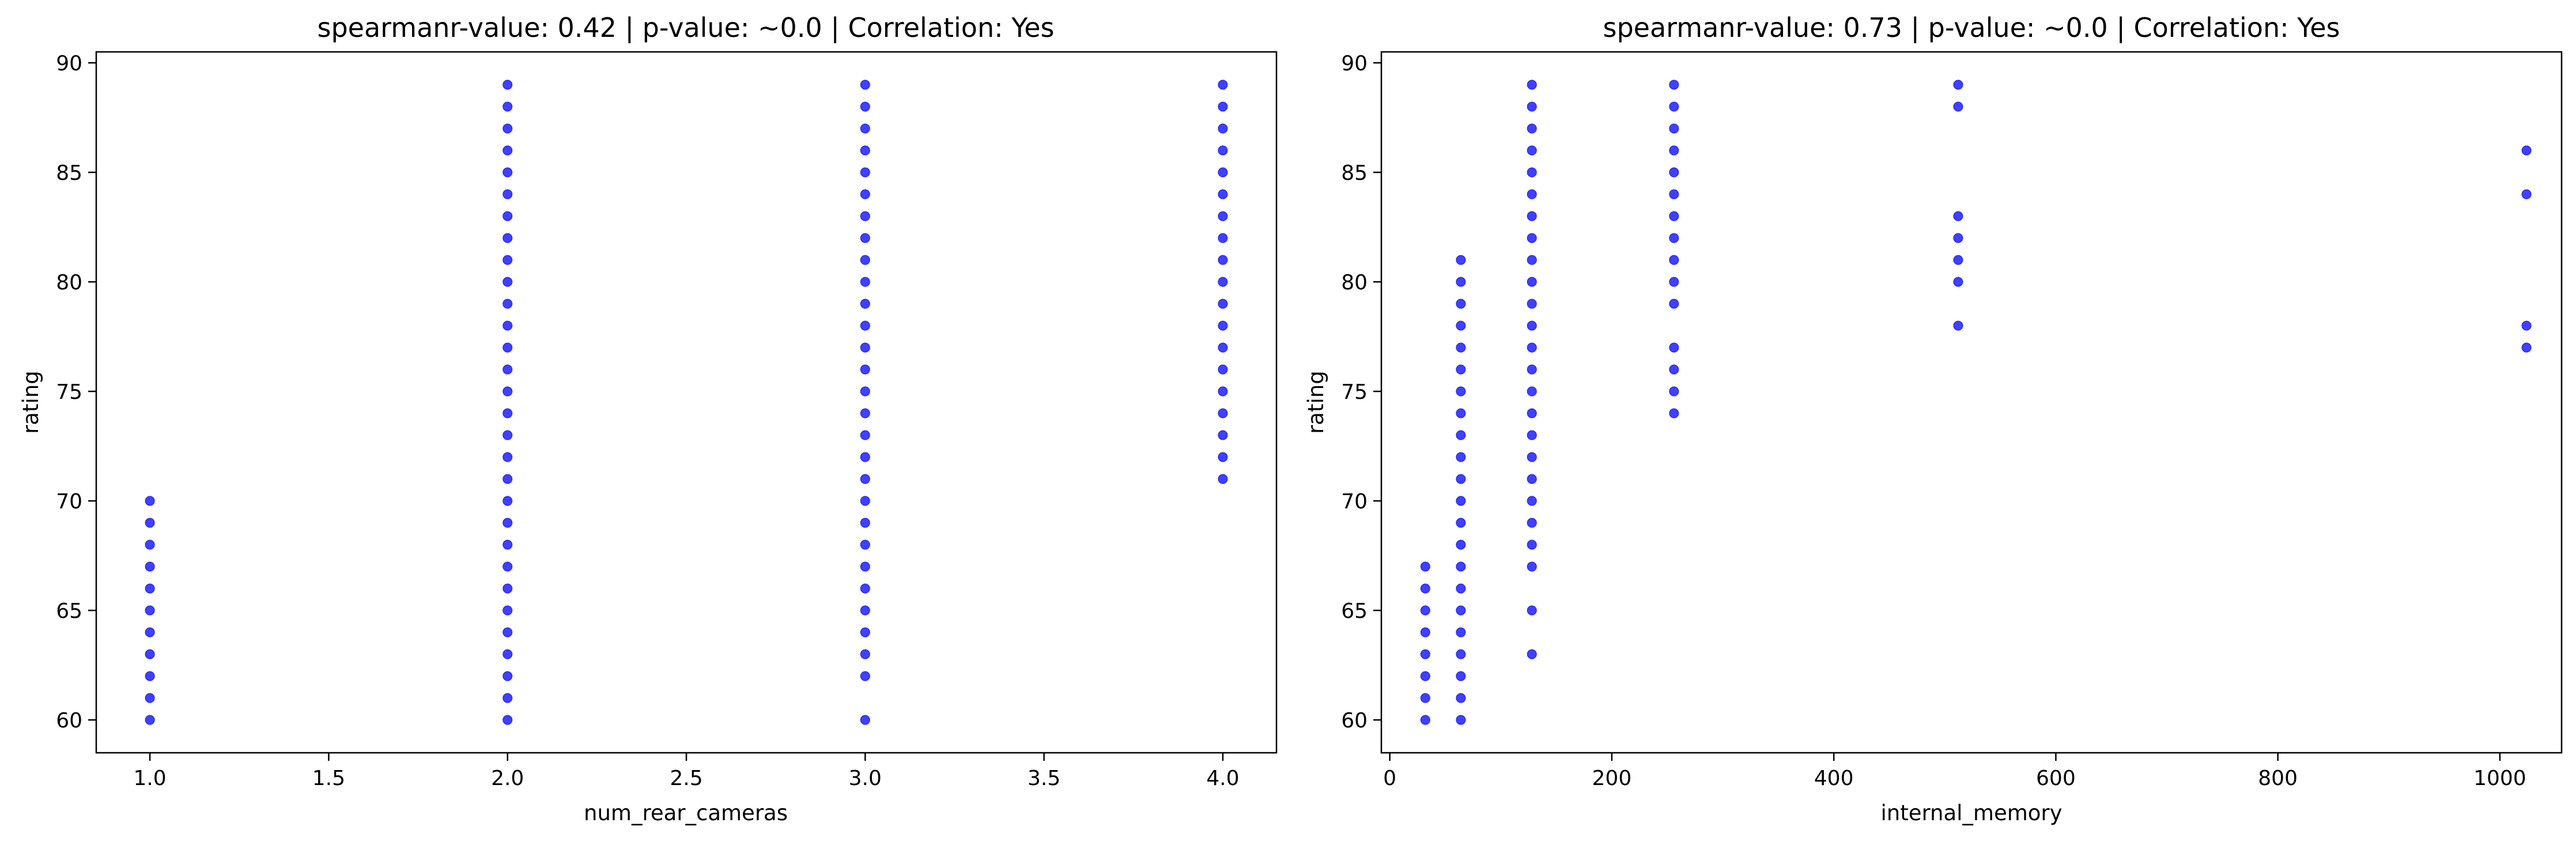 The image size is (2576, 845). Describe the element at coordinates (1954, 772) in the screenshot. I see `right-x-axis: 0 200 400 600 800 1000` at that location.